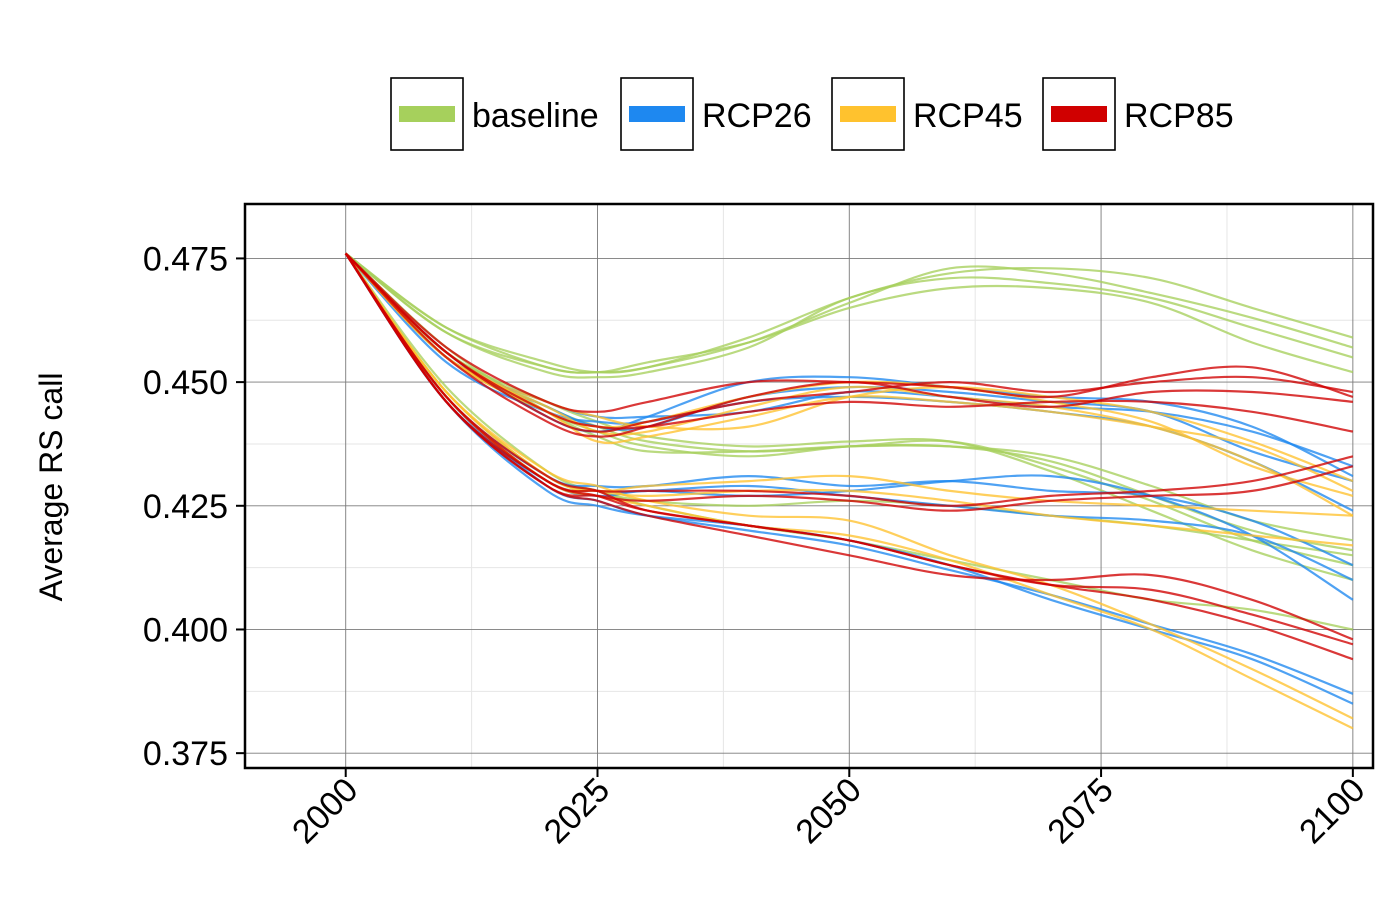 Image resolution: width=1400 pixels, height=900 pixels. Describe the element at coordinates (577, 811) in the screenshot. I see `x-tick-label: 2025` at that location.